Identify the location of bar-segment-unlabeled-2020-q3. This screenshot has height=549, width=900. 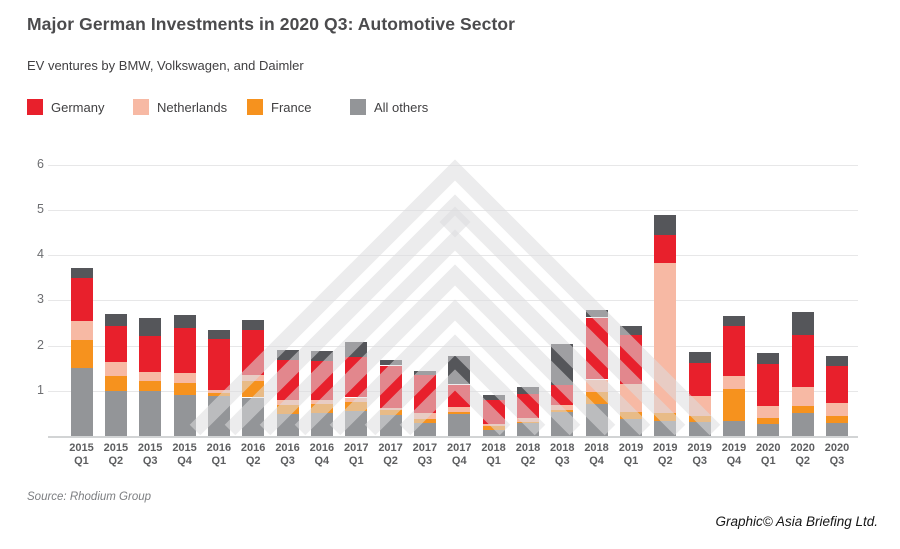
(837, 361).